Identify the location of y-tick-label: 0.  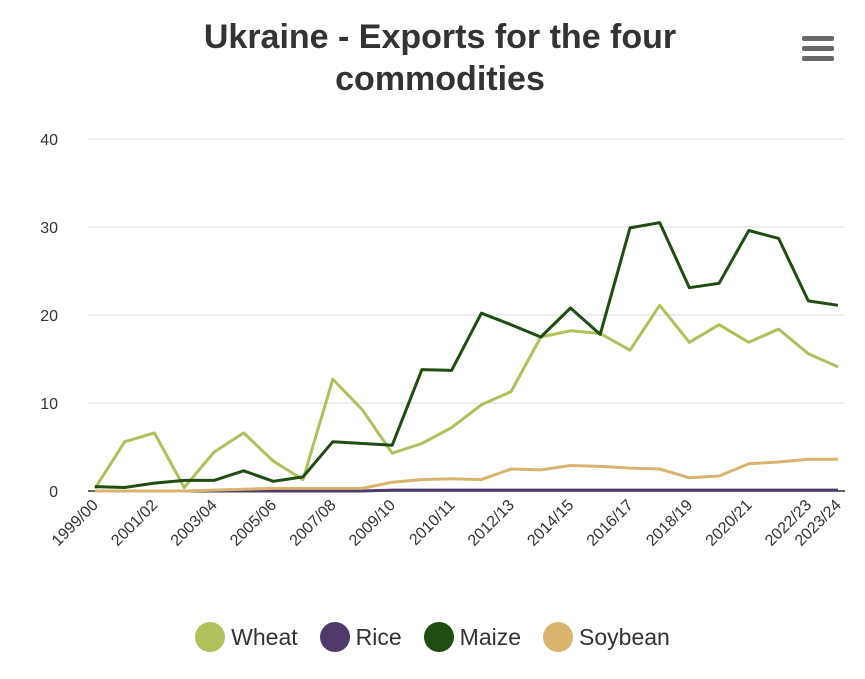
(53, 492).